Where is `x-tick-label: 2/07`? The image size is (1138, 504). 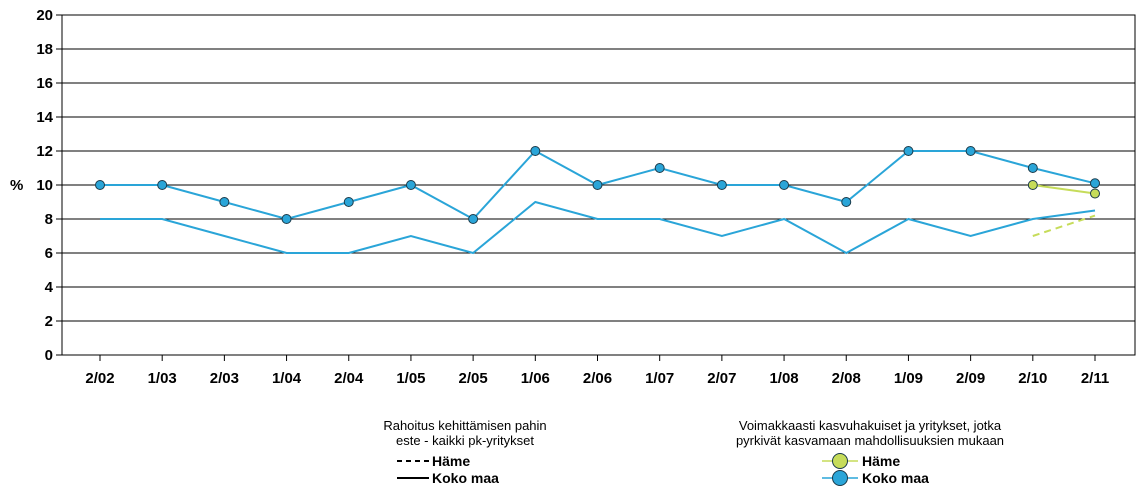 x-tick-label: 2/07 is located at coordinates (721, 378).